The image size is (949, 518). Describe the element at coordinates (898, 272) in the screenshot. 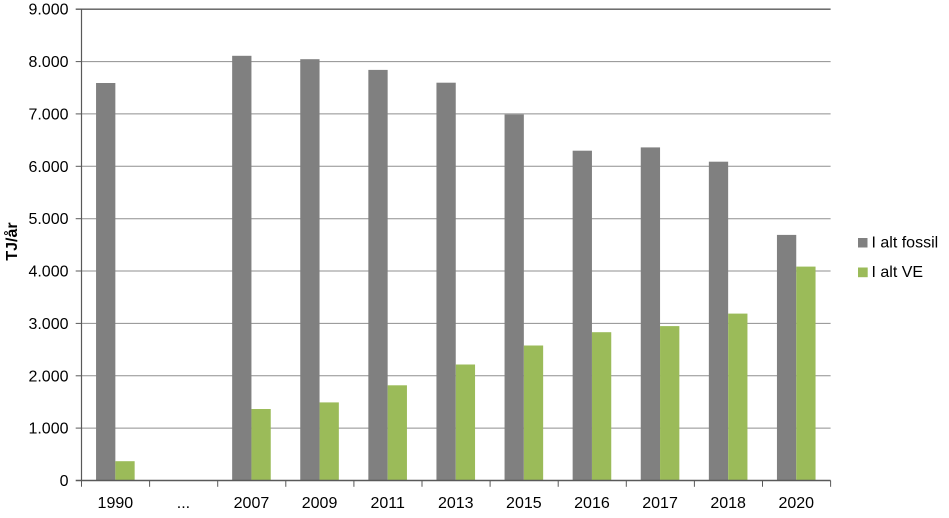

I see `svg-text: I alt VE` at that location.